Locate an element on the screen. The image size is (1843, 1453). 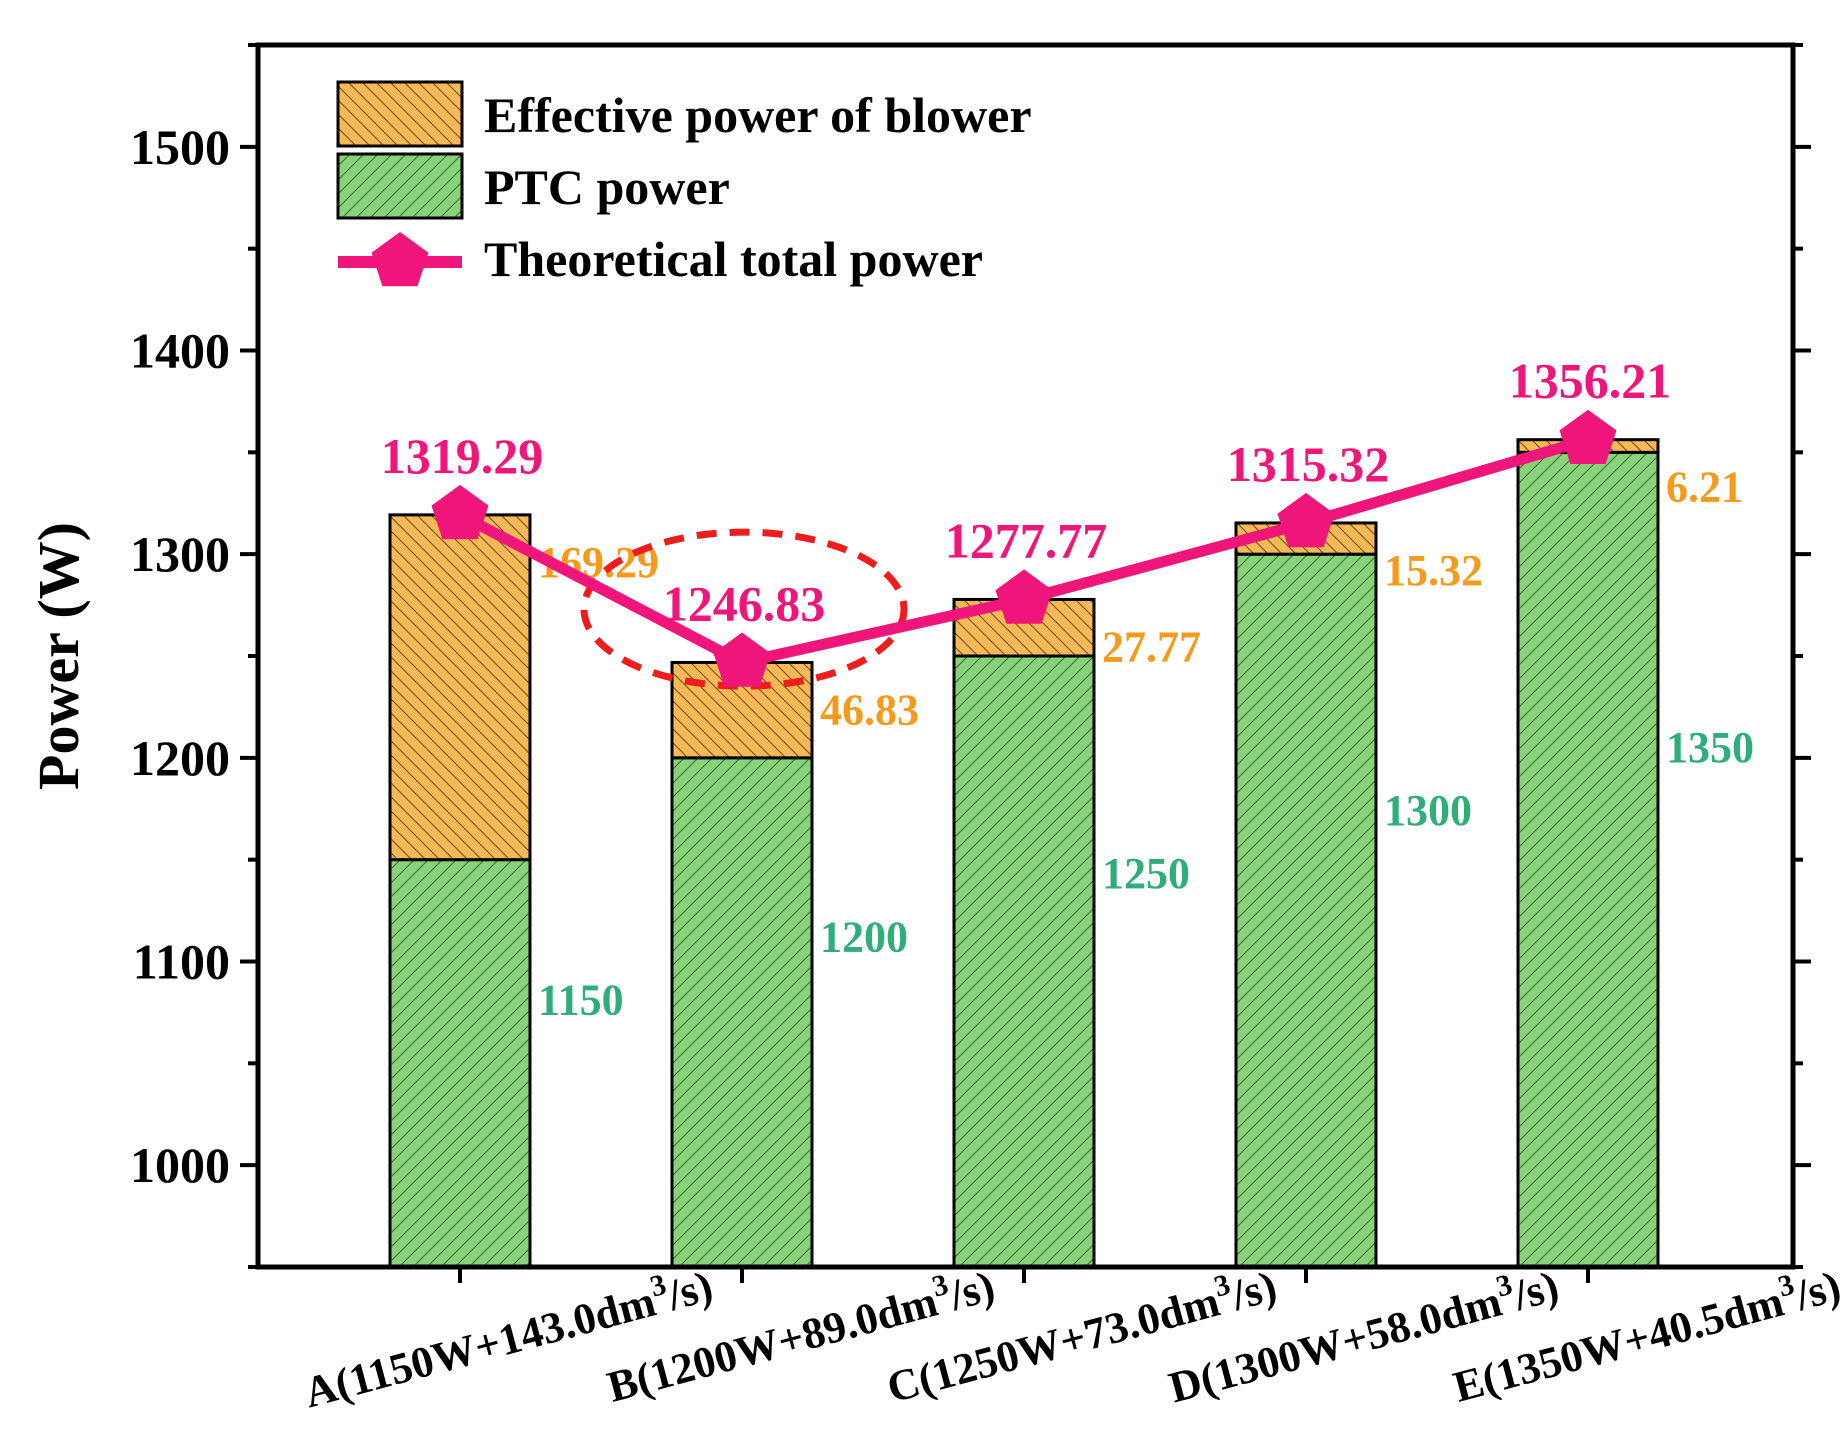
y-tick-label: 1500 is located at coordinates (180, 147).